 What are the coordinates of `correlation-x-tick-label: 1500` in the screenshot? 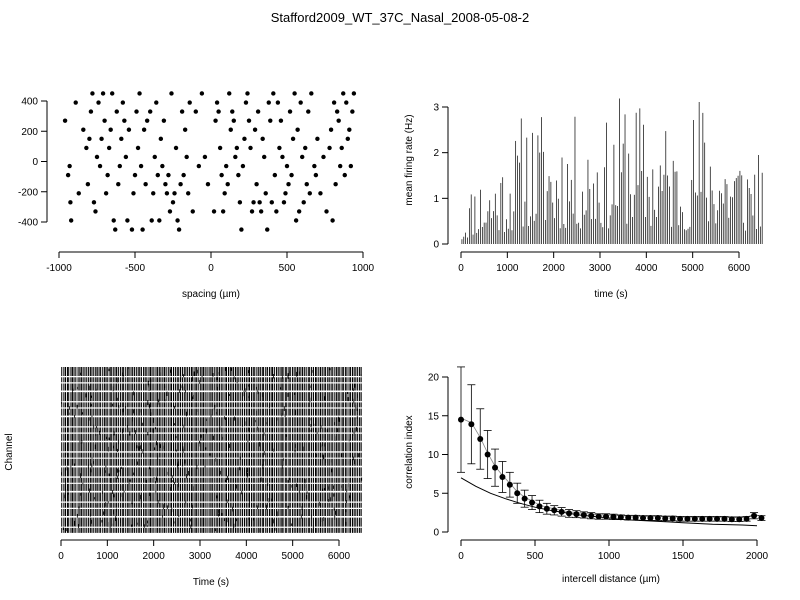 It's located at (683, 556).